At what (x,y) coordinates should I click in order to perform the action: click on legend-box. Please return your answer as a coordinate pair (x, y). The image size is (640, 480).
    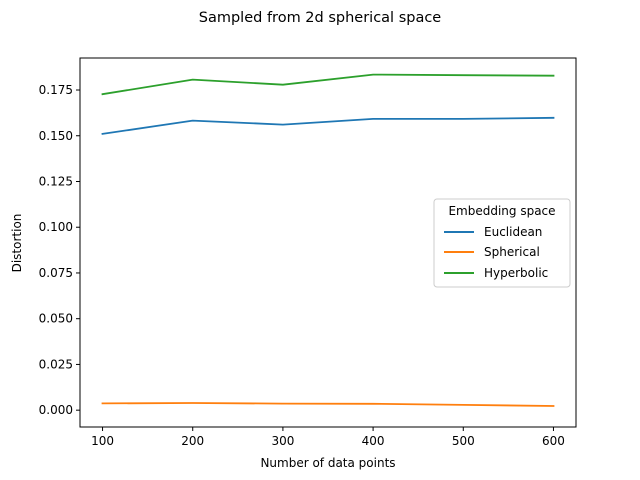
    Looking at the image, I should click on (502, 243).